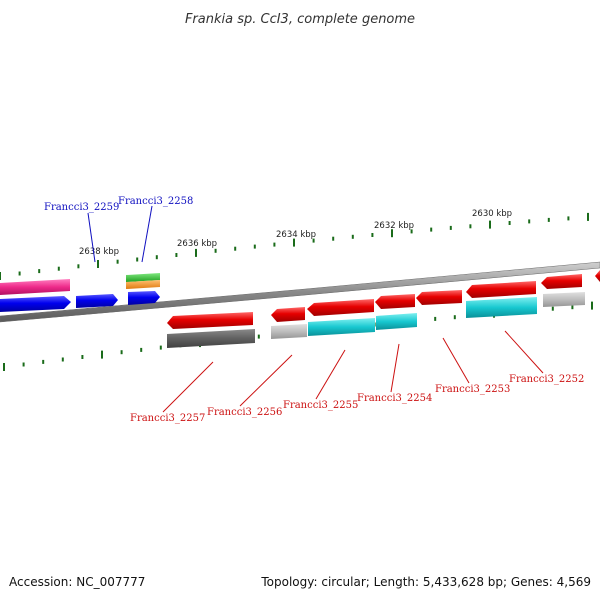 The width and height of the screenshot is (600, 600). What do you see at coordinates (118, 229) in the screenshot?
I see `forward-gene-labels: Francci3_2259 Francci3_2258` at bounding box center [118, 229].